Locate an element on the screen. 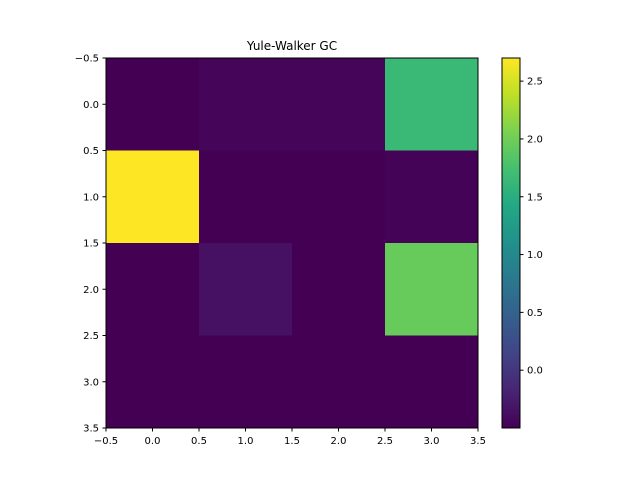  heatmap-cell-r2-c0 is located at coordinates (153, 289).